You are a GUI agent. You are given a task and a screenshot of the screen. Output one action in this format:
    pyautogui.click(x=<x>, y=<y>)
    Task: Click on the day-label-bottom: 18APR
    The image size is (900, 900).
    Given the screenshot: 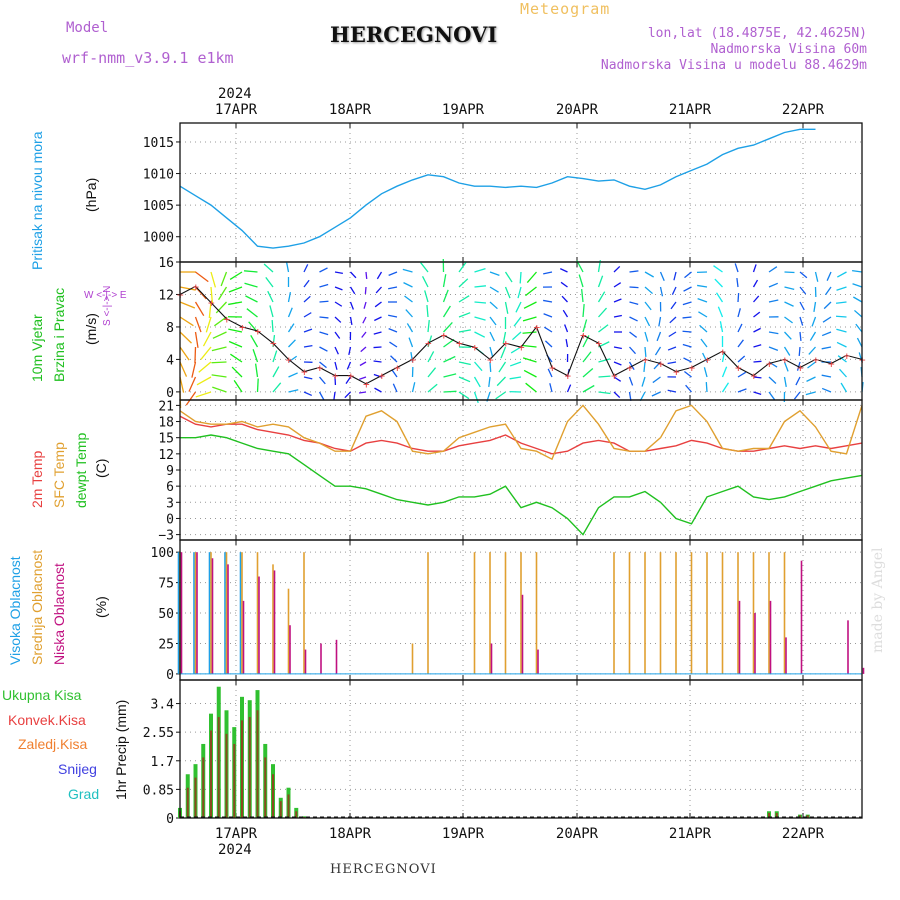 What is the action you would take?
    pyautogui.click(x=350, y=834)
    